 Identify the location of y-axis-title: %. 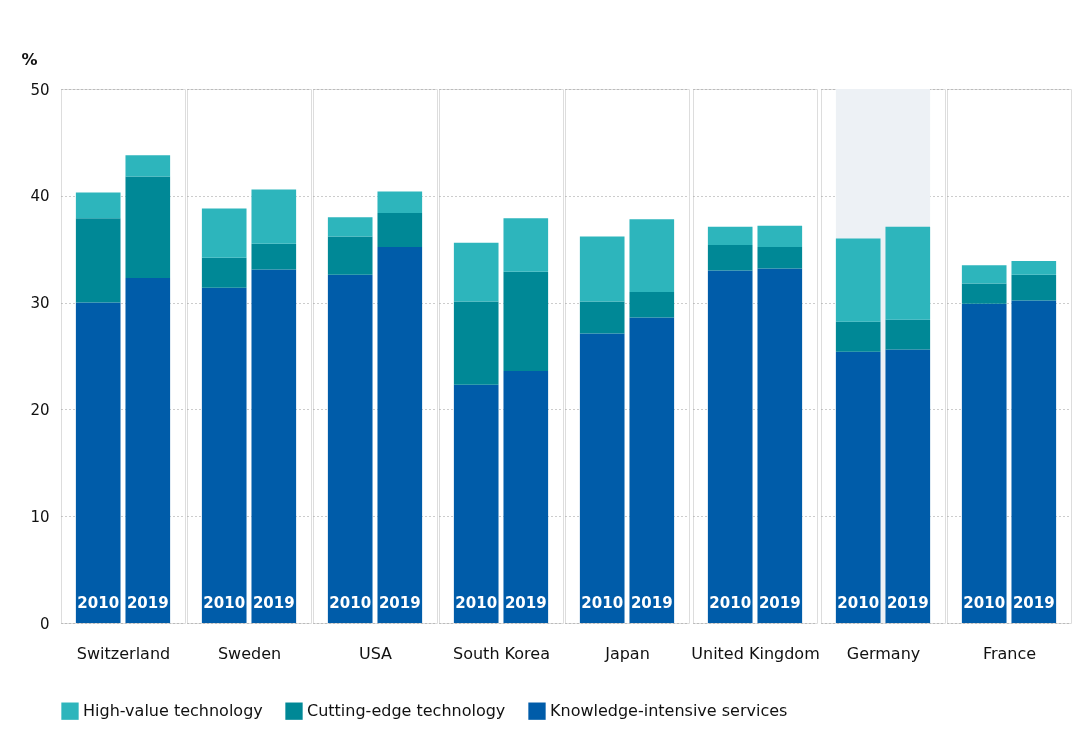
(29, 59).